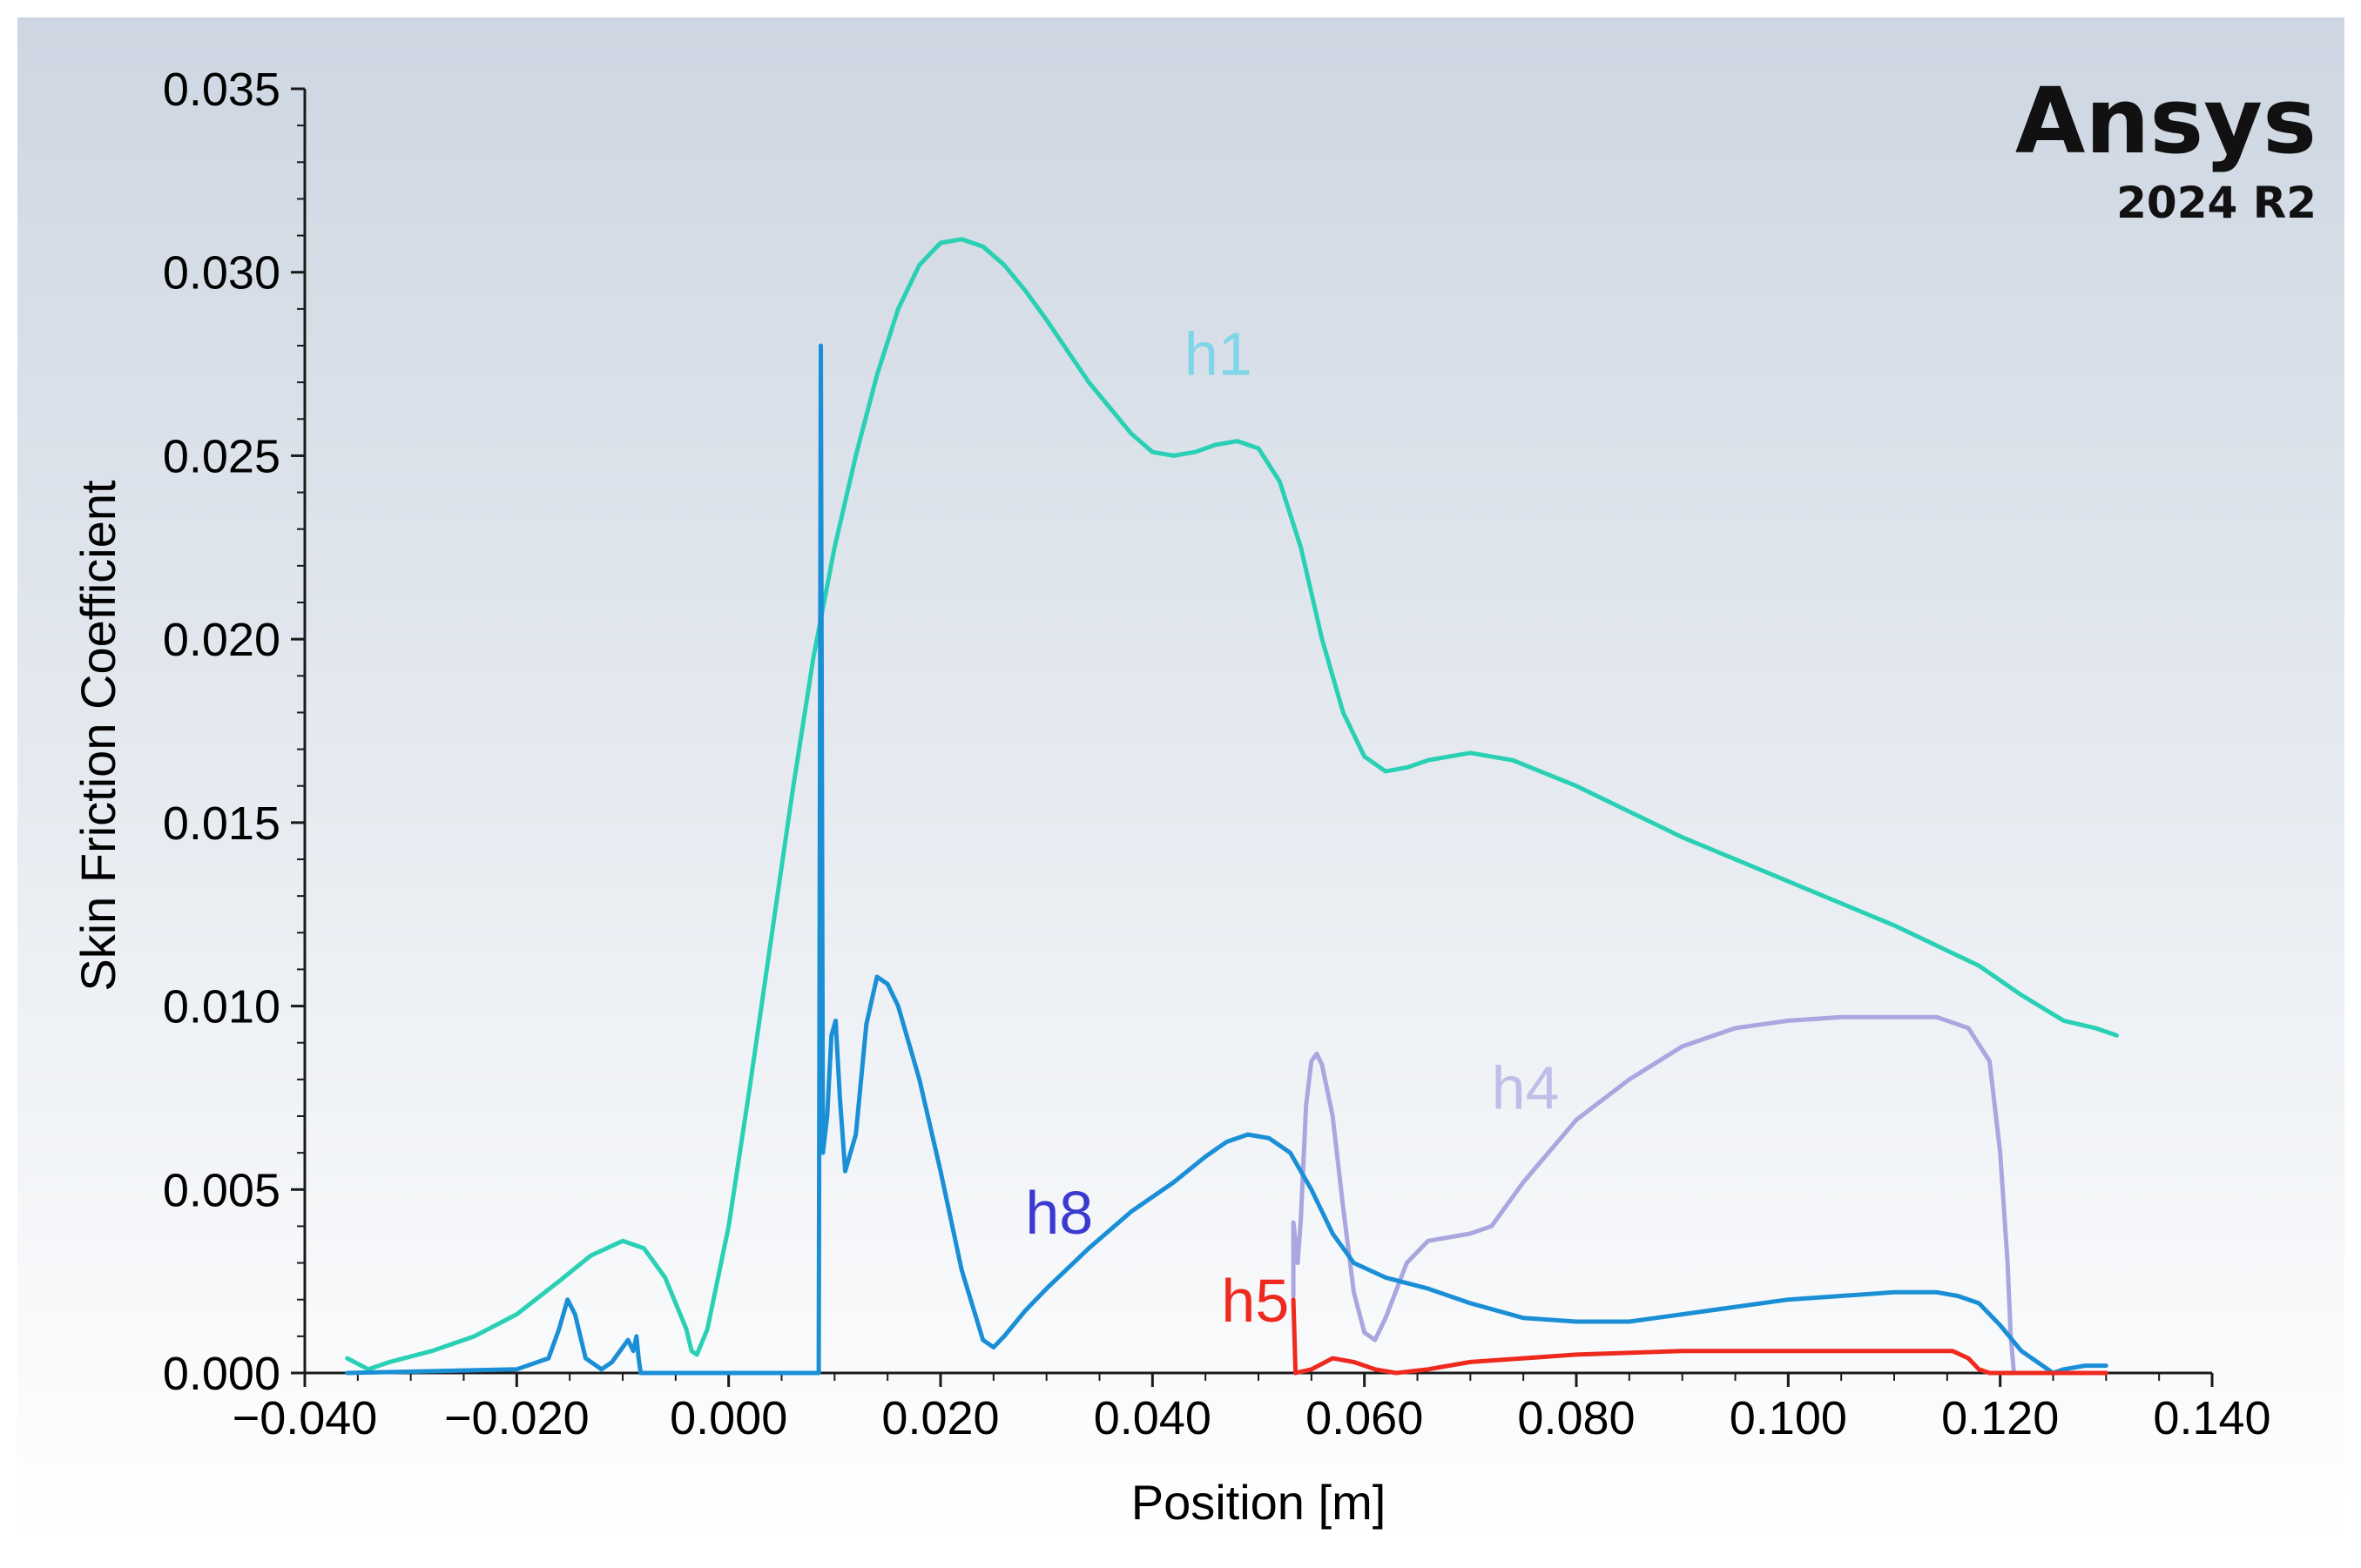  What do you see at coordinates (1526, 1088) in the screenshot?
I see `series-label-h4: h4` at bounding box center [1526, 1088].